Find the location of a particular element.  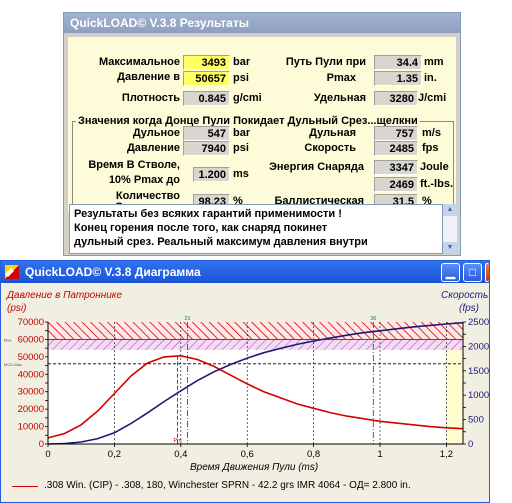

time-tick-label: 1 is located at coordinates (379, 454).